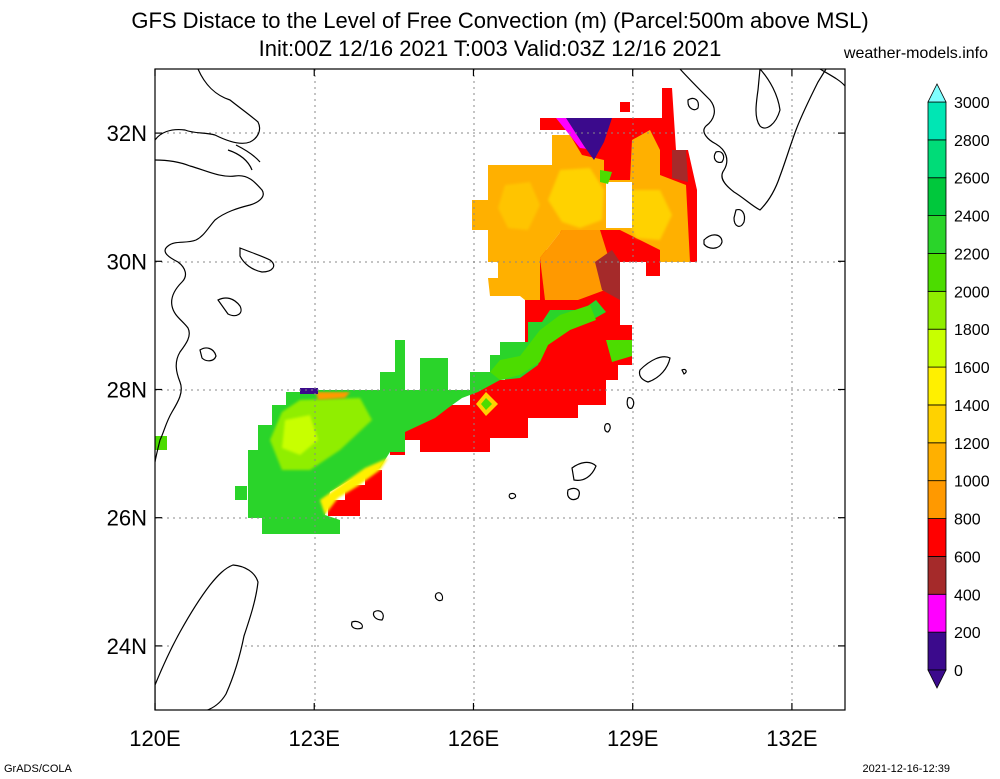 This screenshot has width=1000, height=779. Describe the element at coordinates (576, 198) in the screenshot. I see `field-yellow-core` at that location.